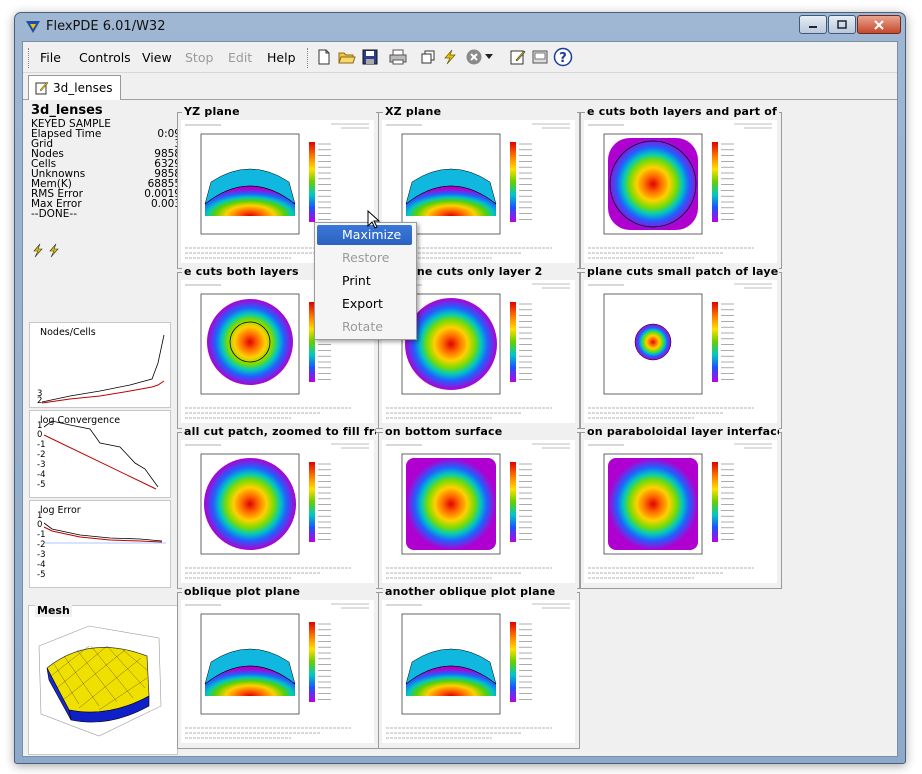 The width and height of the screenshot is (922, 774). I want to click on menu-controls: Controls, so click(105, 57).